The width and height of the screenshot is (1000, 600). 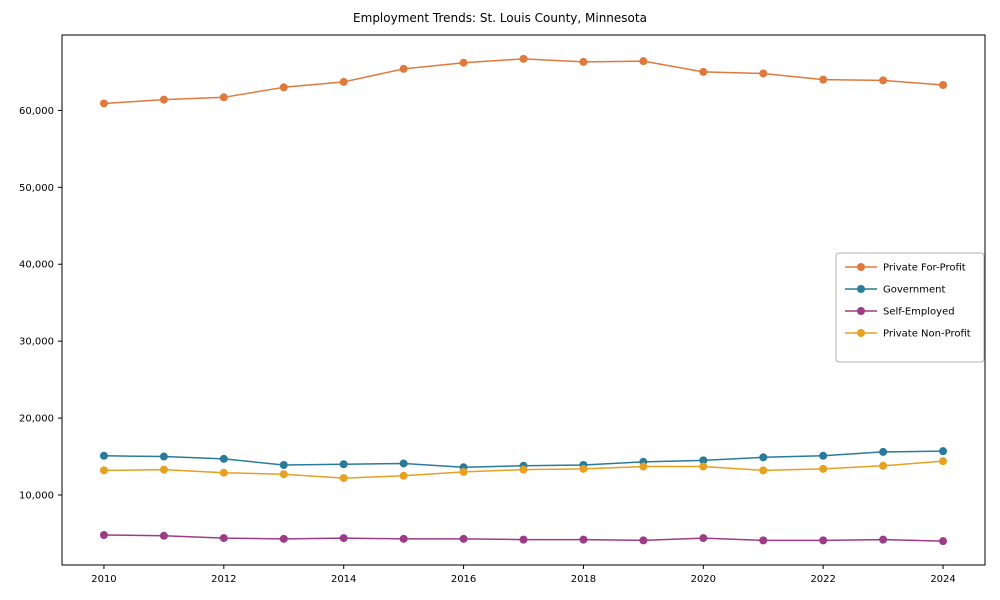 I want to click on y-tick-label: 20,000, so click(x=36, y=419).